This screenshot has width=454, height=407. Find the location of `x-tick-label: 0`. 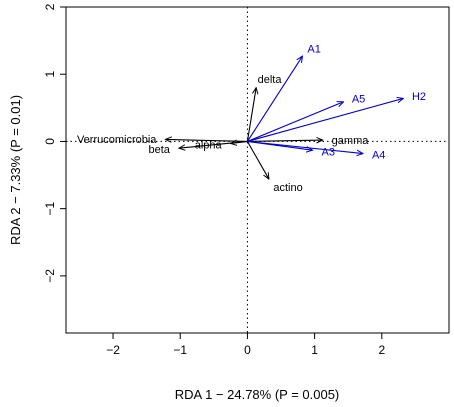

x-tick-label: 0 is located at coordinates (247, 350).